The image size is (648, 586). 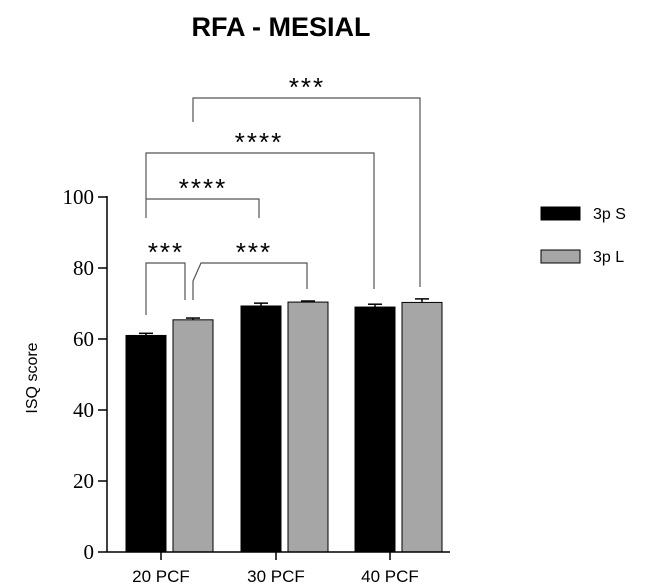 What do you see at coordinates (193, 436) in the screenshot?
I see `bar-3p-l-20-pcf` at bounding box center [193, 436].